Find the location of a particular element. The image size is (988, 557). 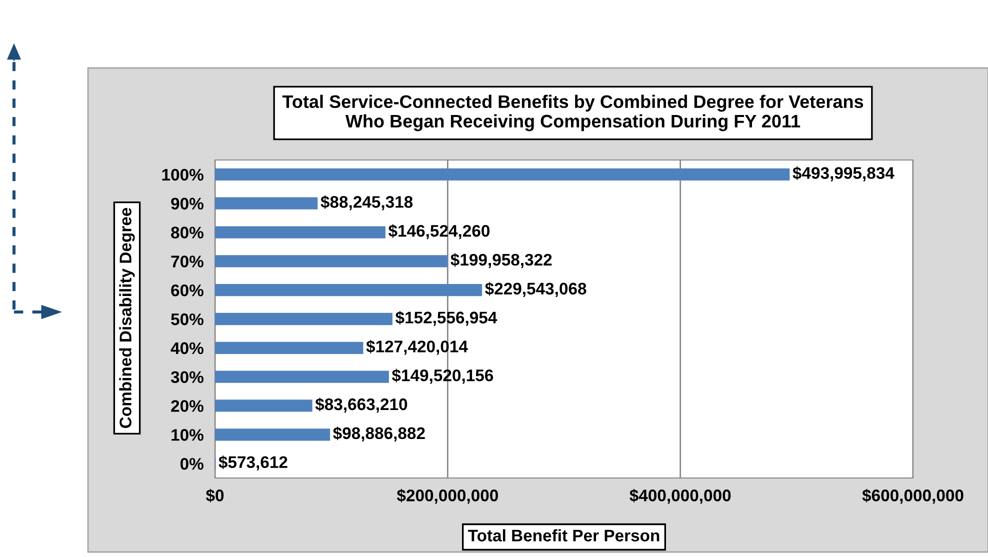

y-tick-label: 50% is located at coordinates (187, 319).